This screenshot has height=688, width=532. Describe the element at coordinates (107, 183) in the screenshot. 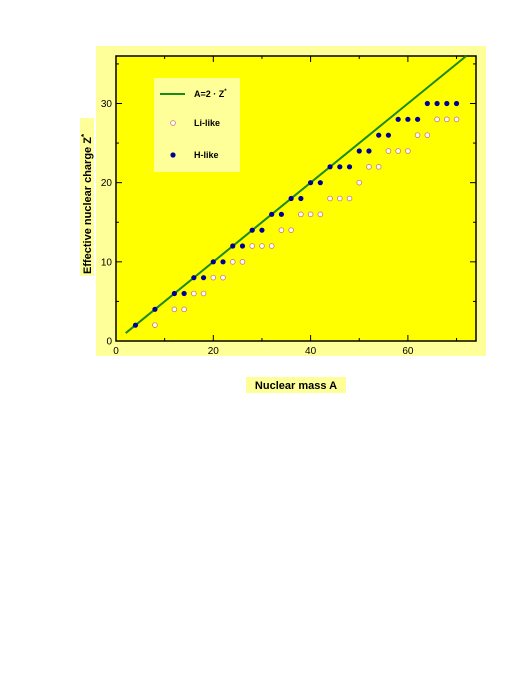

I see `y-tick-label: 20` at that location.